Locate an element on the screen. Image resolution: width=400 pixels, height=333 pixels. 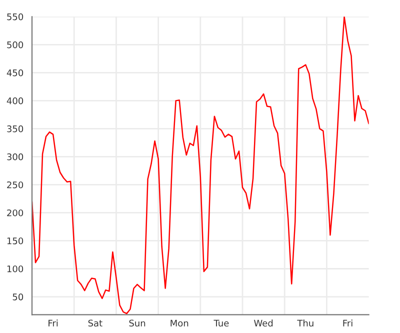
x-tick-label: Tue is located at coordinates (221, 323).